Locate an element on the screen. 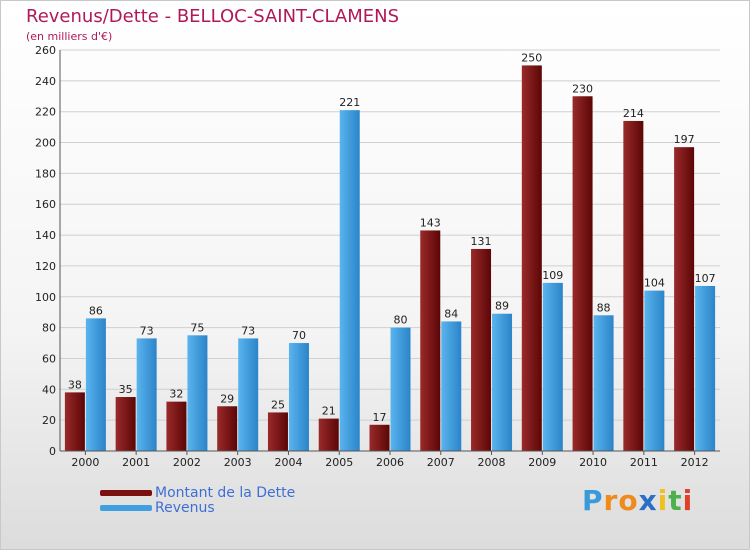  x-tick-label: 2003 is located at coordinates (238, 462).